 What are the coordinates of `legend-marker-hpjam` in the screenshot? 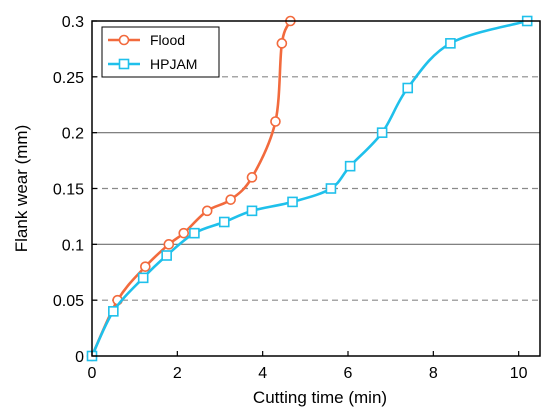 It's located at (124, 64).